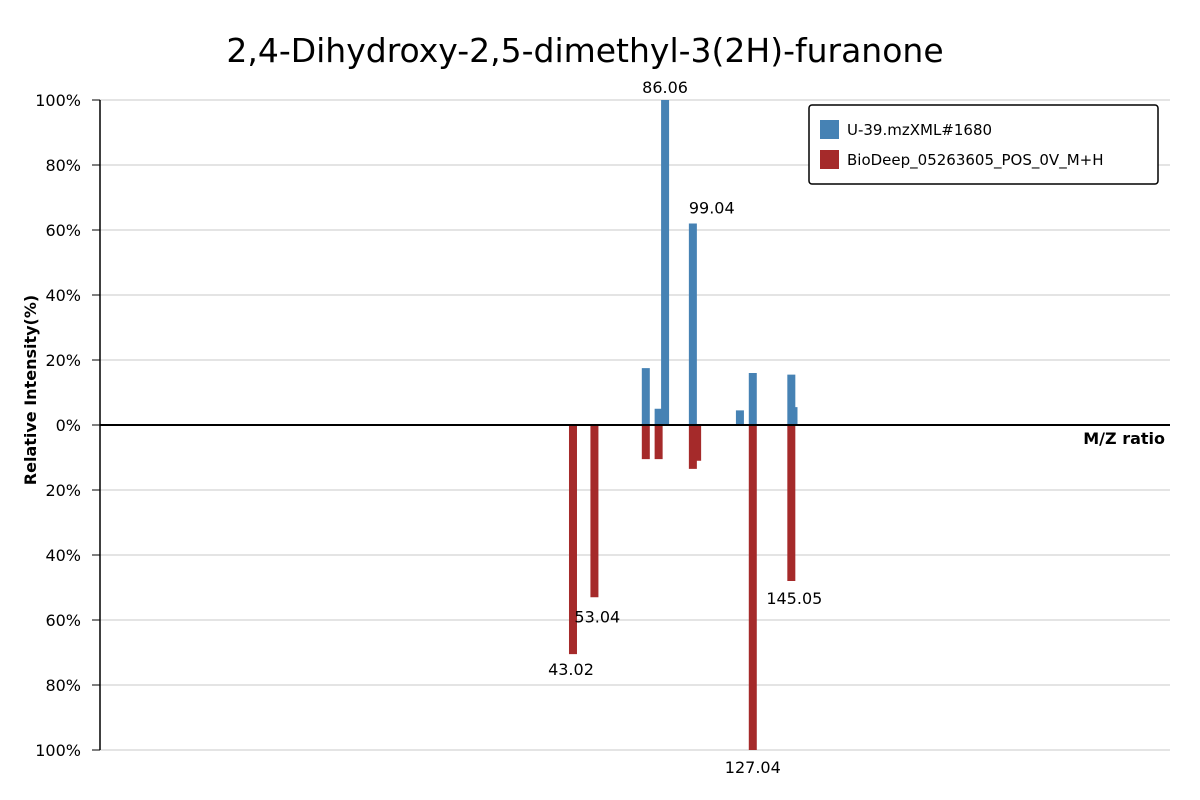 This screenshot has height=800, width=1200. What do you see at coordinates (1124, 438) in the screenshot?
I see `x-axis-title: M/Z ratio` at bounding box center [1124, 438].